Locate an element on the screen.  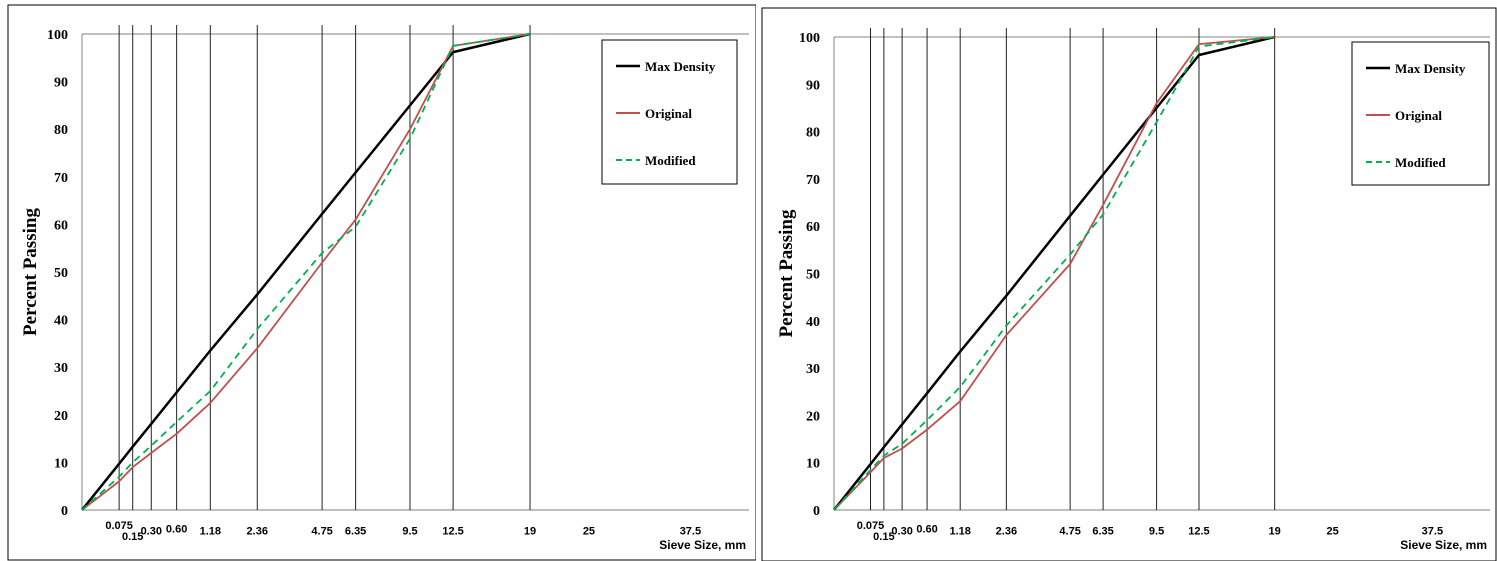
legend-box is located at coordinates (1420, 113).